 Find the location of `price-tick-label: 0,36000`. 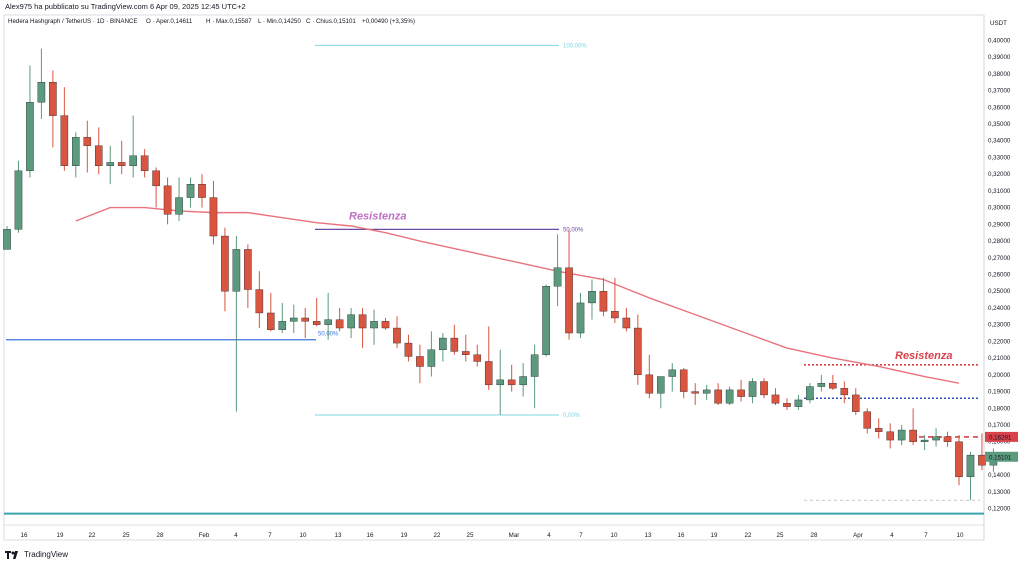

price-tick-label: 0,36000 is located at coordinates (999, 107).